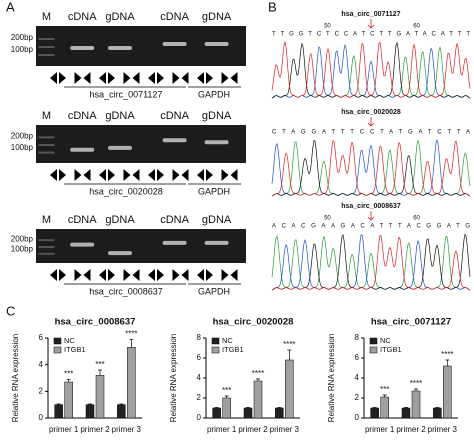 This screenshot has height=445, width=474. What do you see at coordinates (371, 227) in the screenshot?
I see `sequence: ACACGAAGACATTTACGGATG` at bounding box center [371, 227].